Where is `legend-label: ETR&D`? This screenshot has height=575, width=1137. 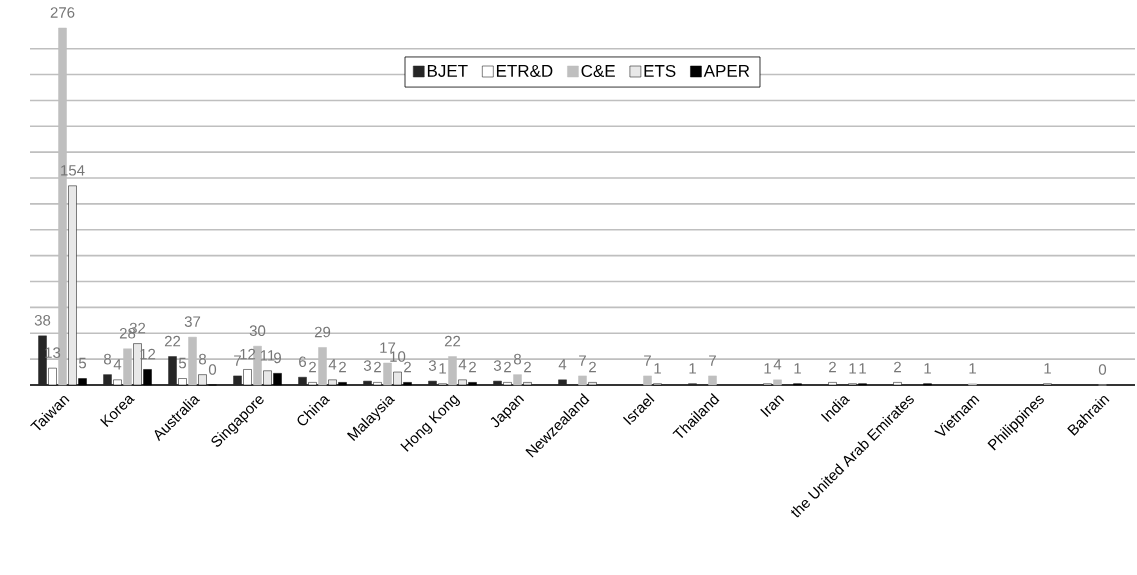 legend-label: ETR&D is located at coordinates (524, 71).